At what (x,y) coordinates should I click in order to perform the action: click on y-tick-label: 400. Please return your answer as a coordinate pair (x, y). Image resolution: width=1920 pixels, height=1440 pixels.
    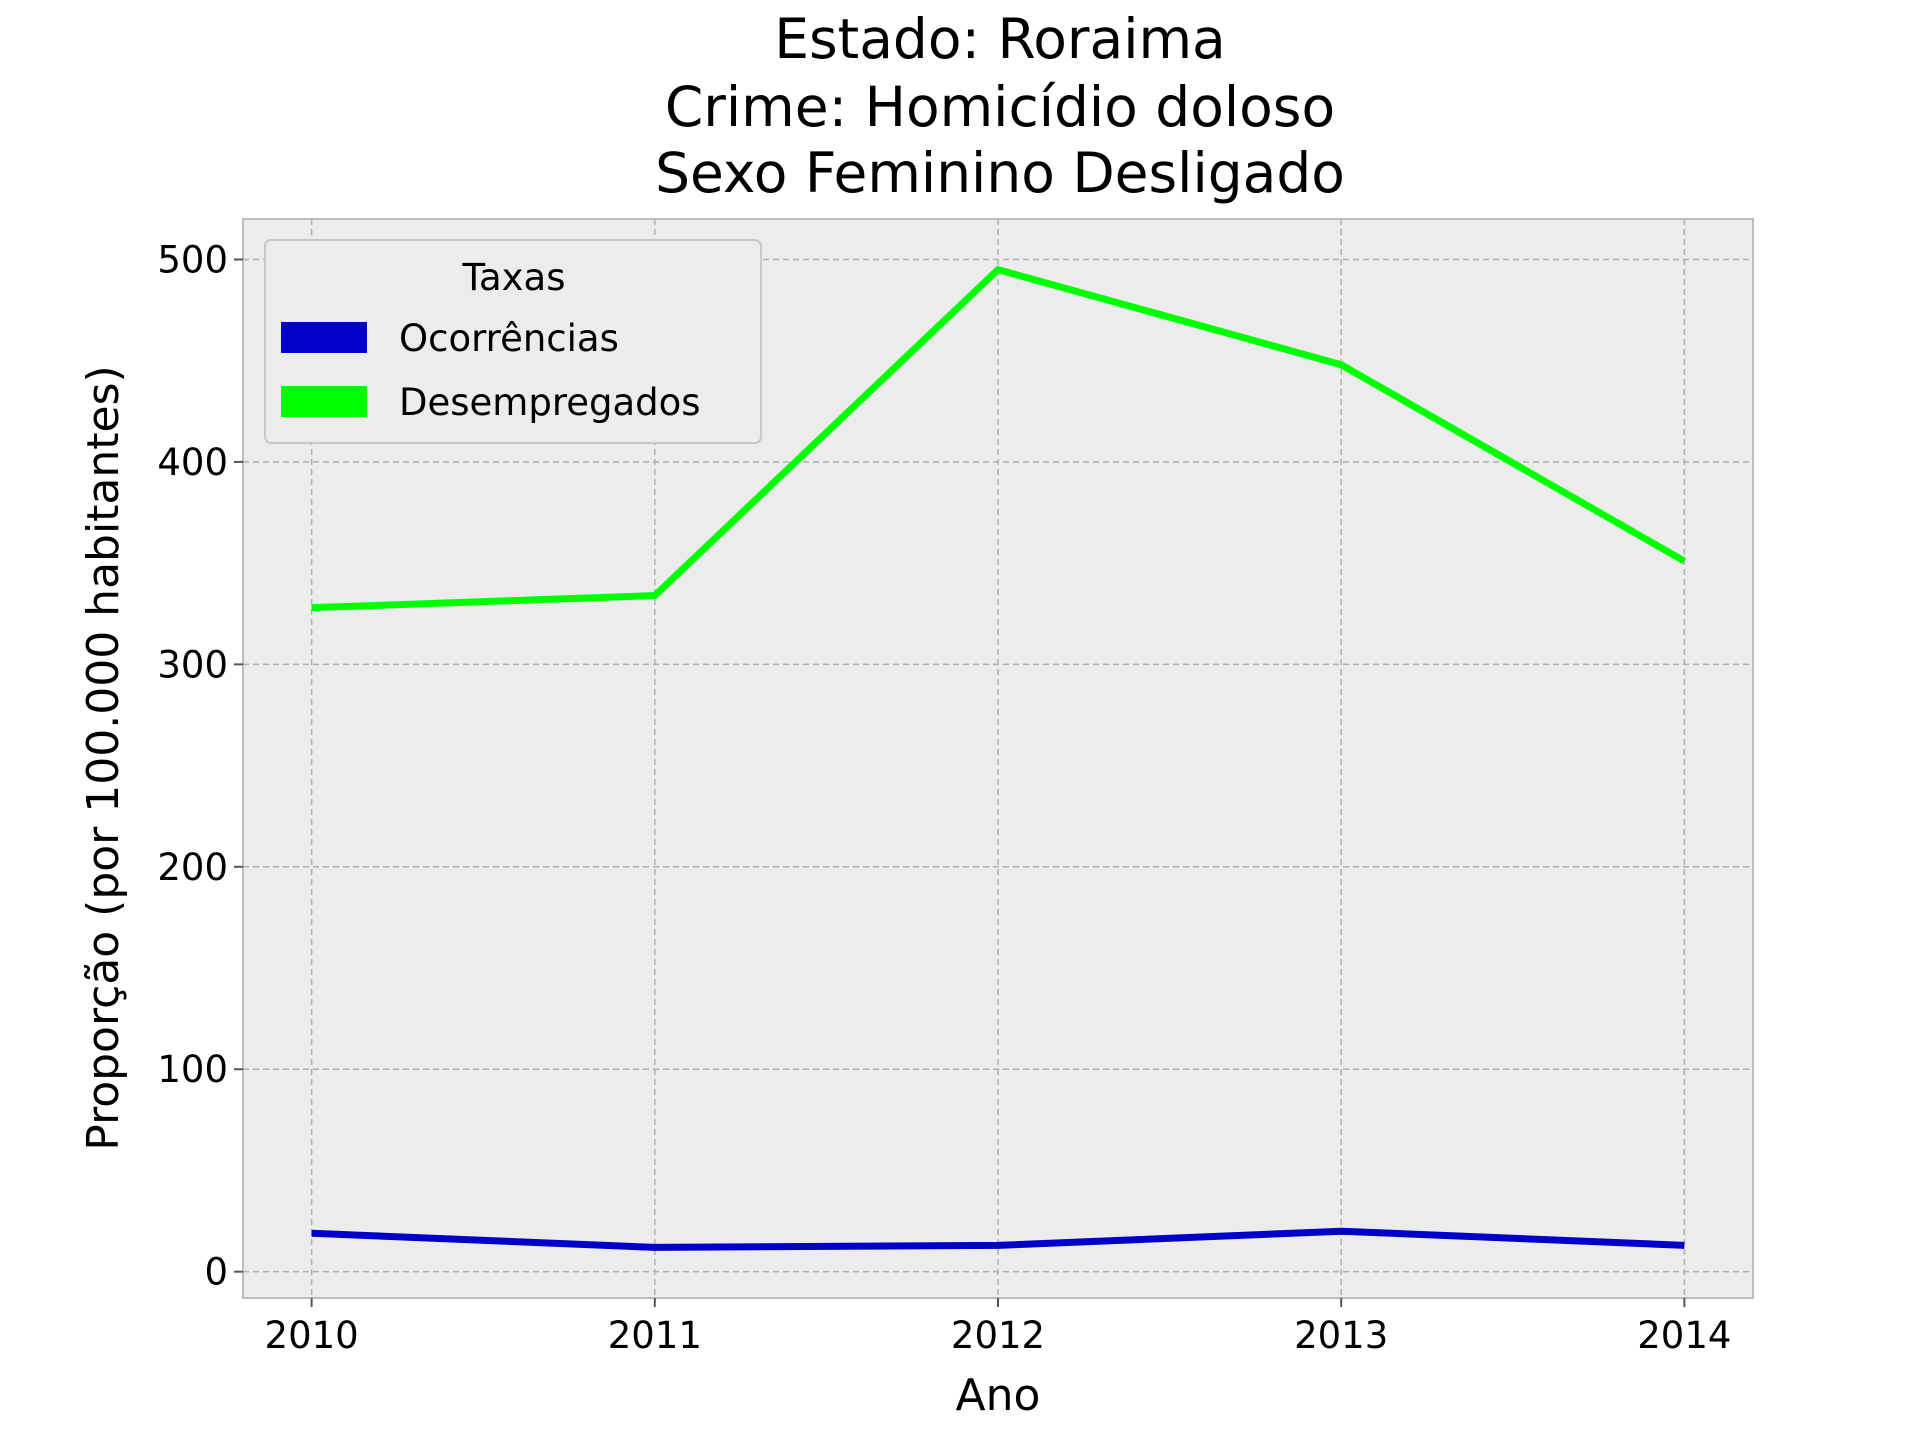
    Looking at the image, I should click on (192, 462).